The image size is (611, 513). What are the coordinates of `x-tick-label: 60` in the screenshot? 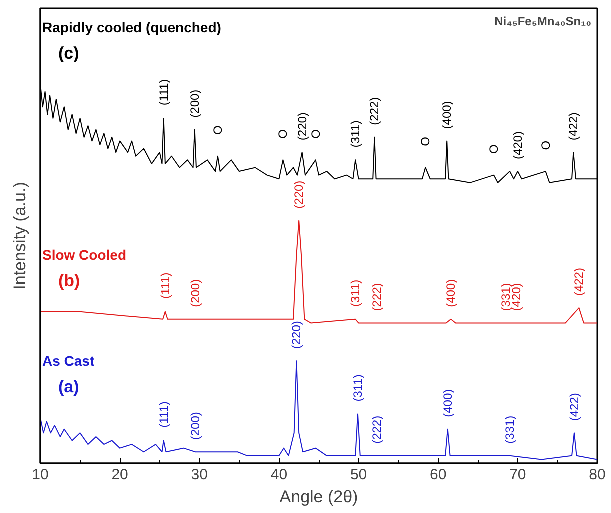 It's located at (438, 475).